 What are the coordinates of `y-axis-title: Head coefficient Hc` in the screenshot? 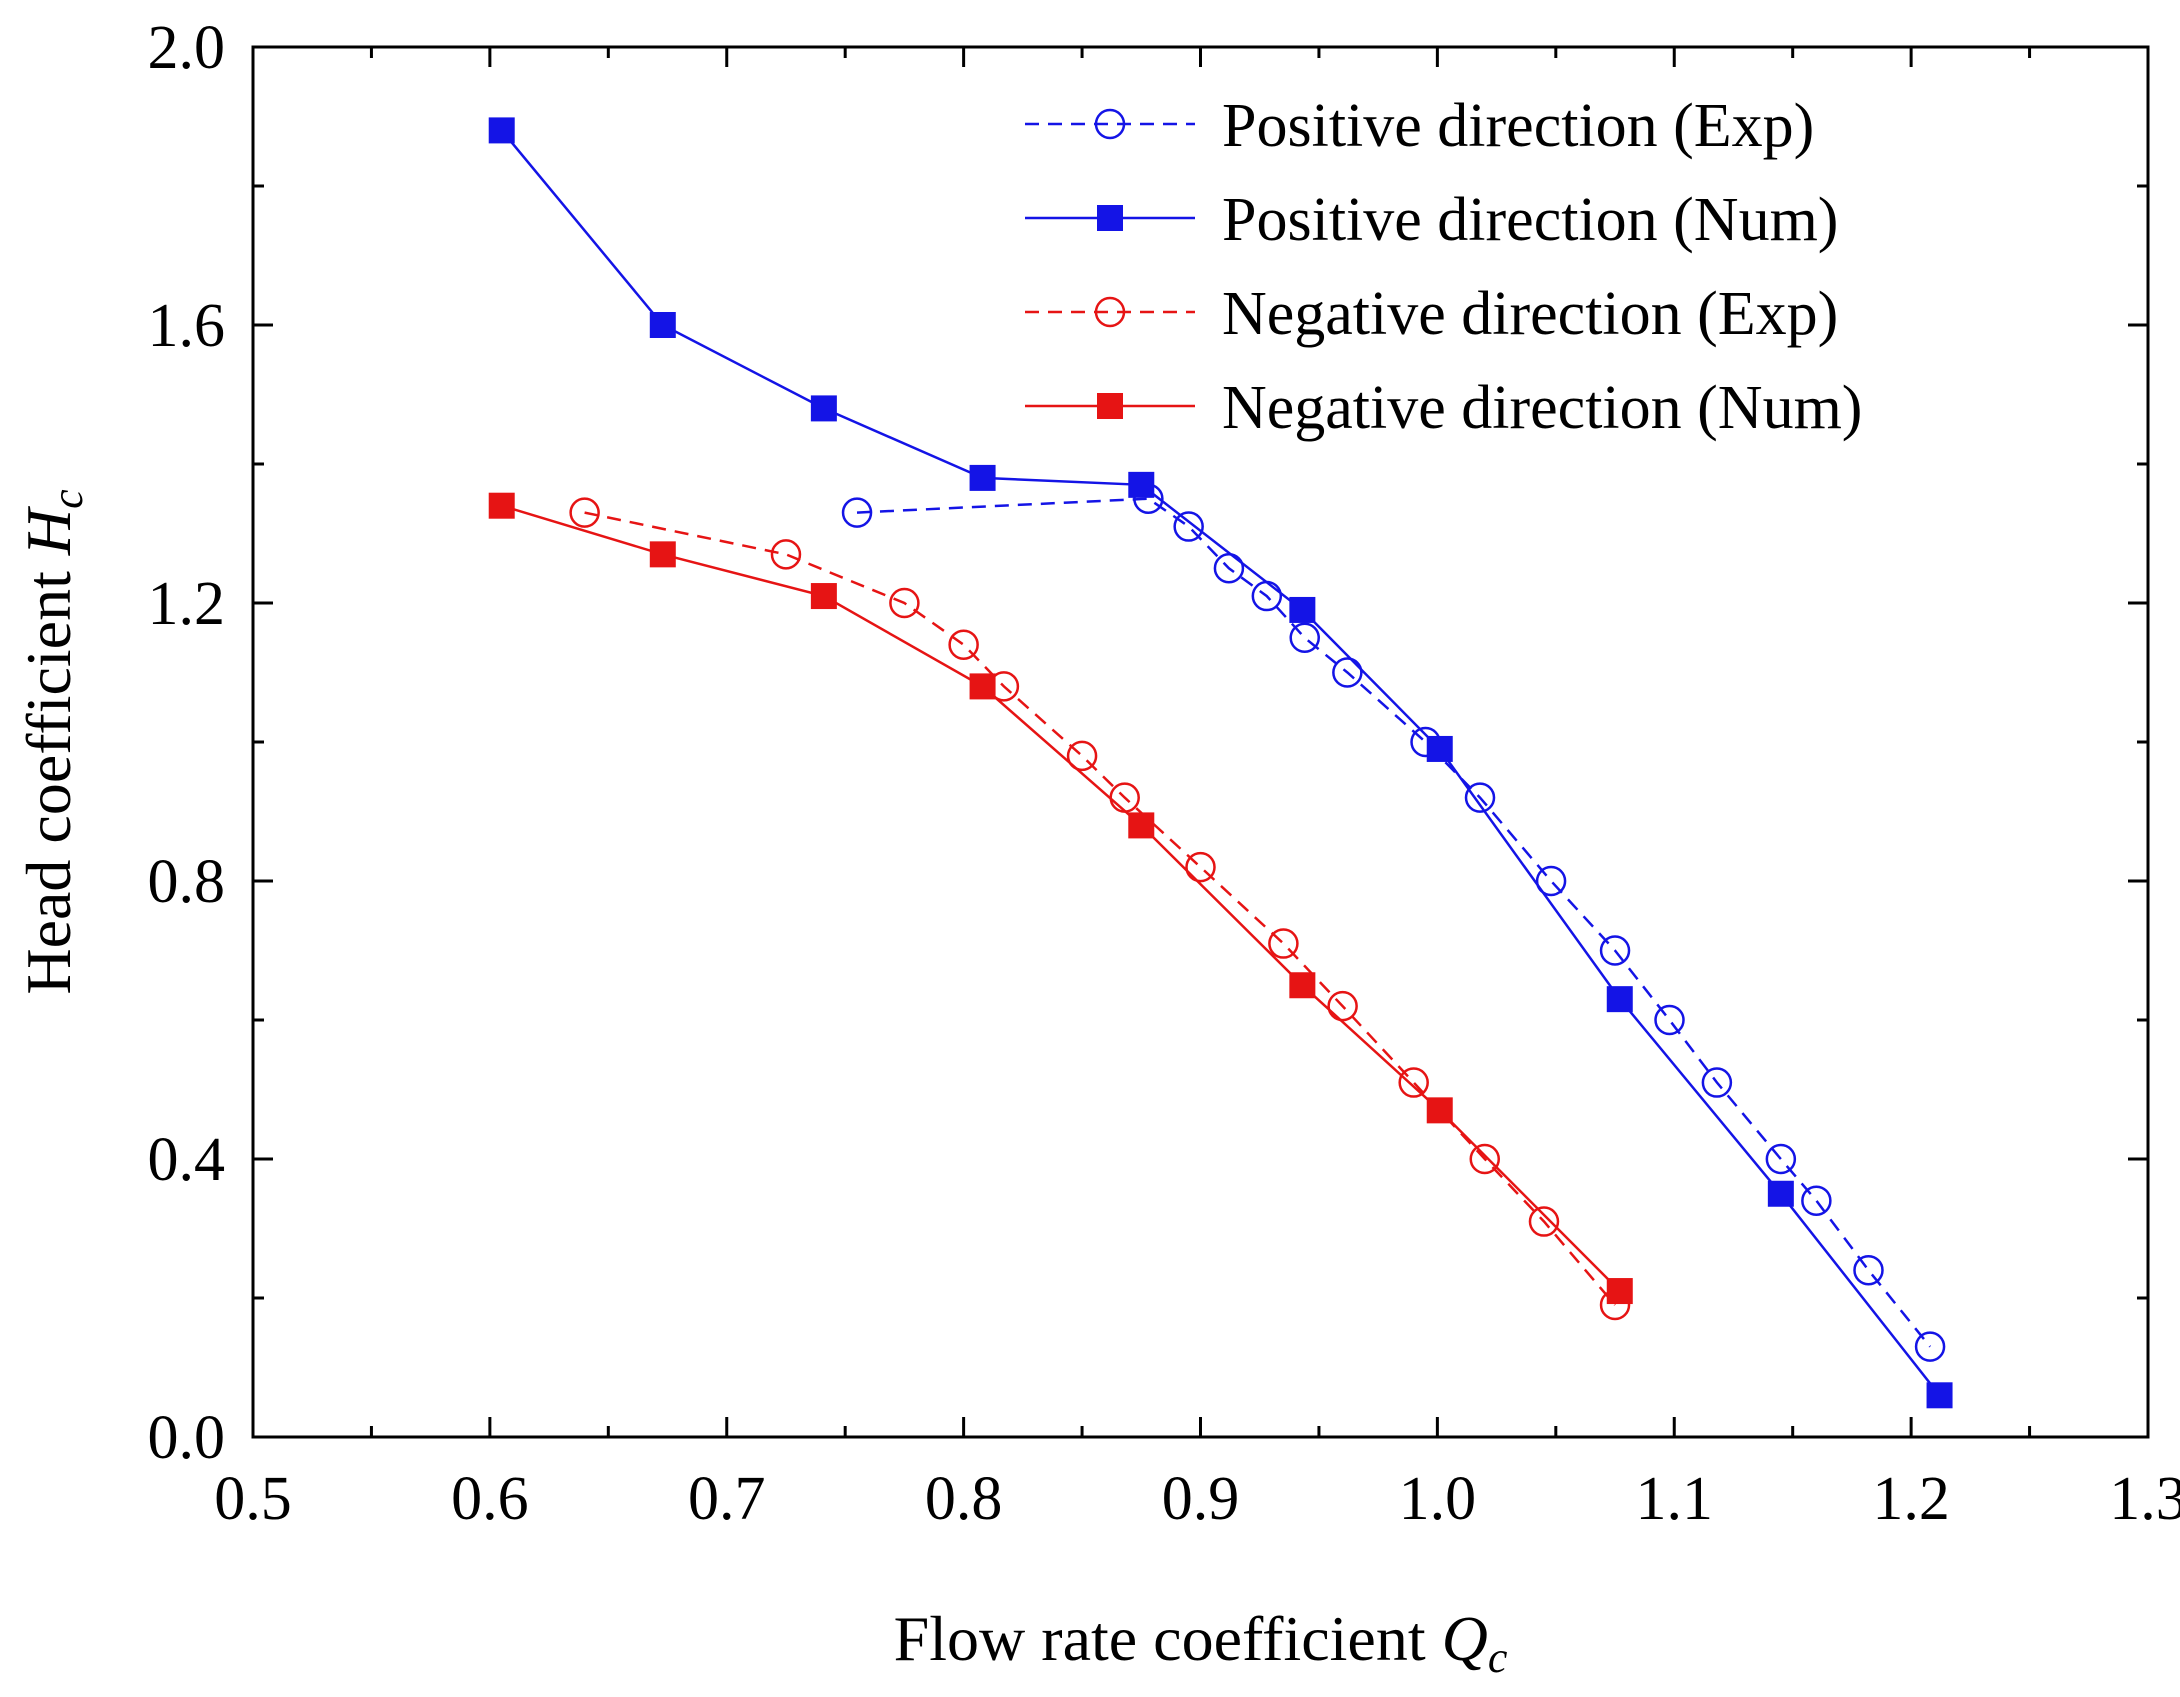 It's located at (52, 742).